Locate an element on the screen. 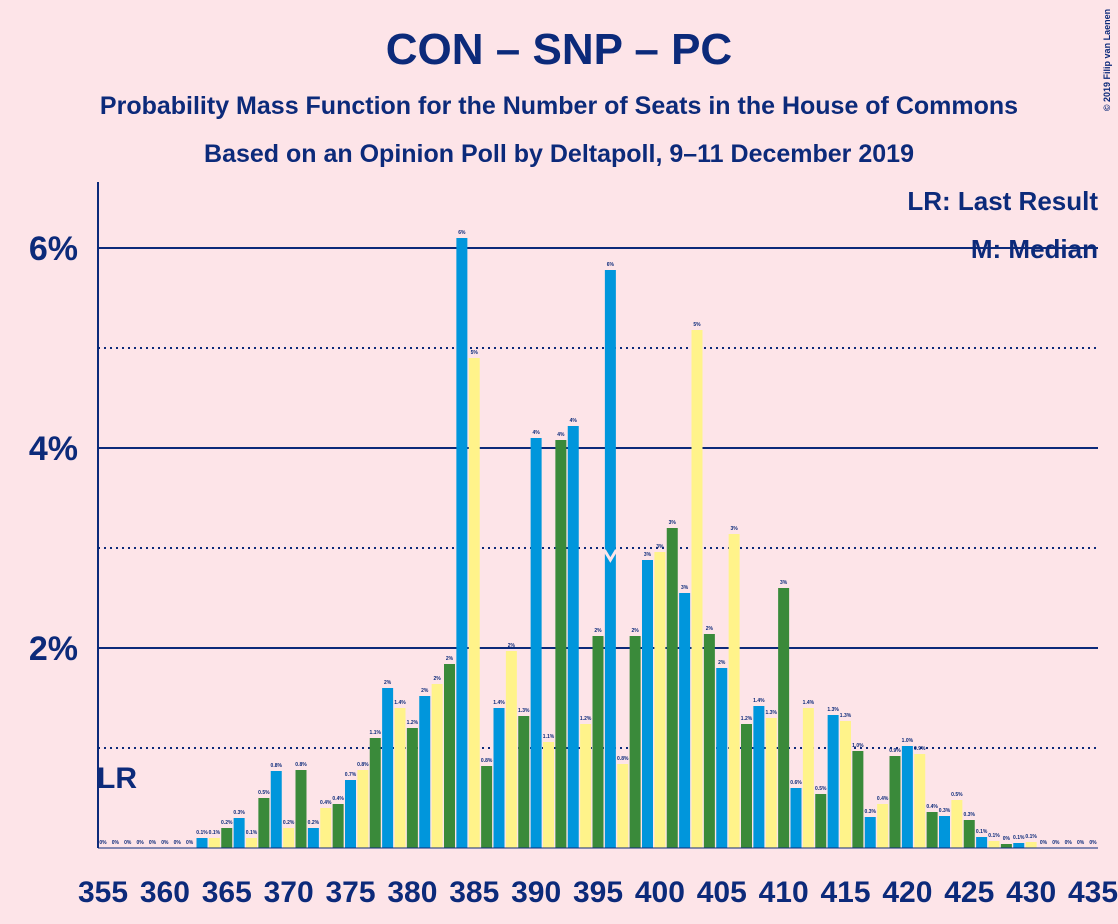 The height and width of the screenshot is (924, 1118). median-marker is located at coordinates (610, 556).